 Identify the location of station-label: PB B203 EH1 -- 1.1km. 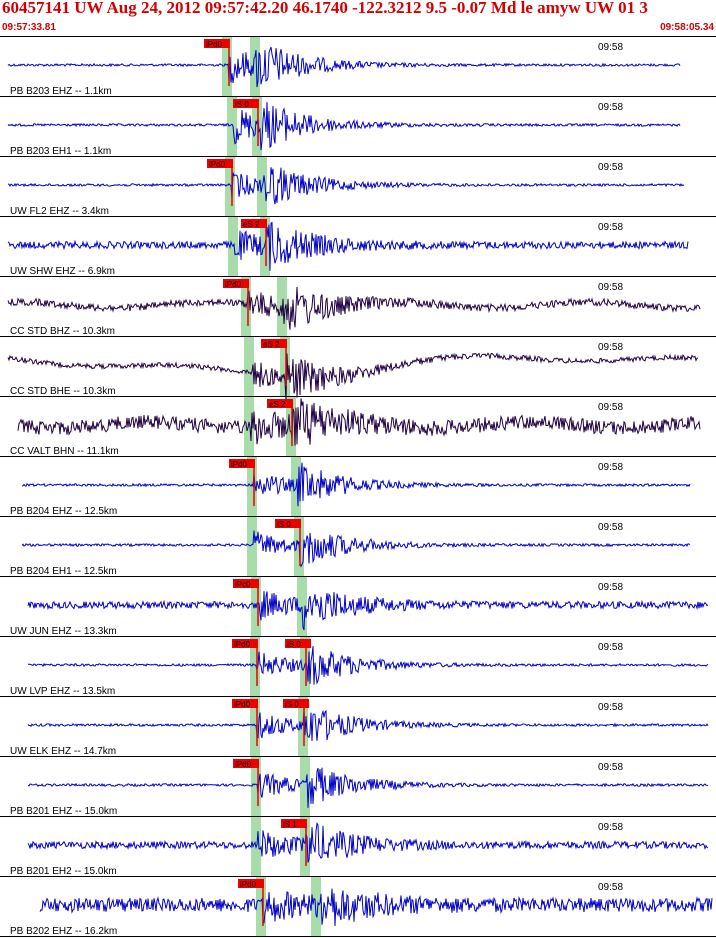
(60, 151).